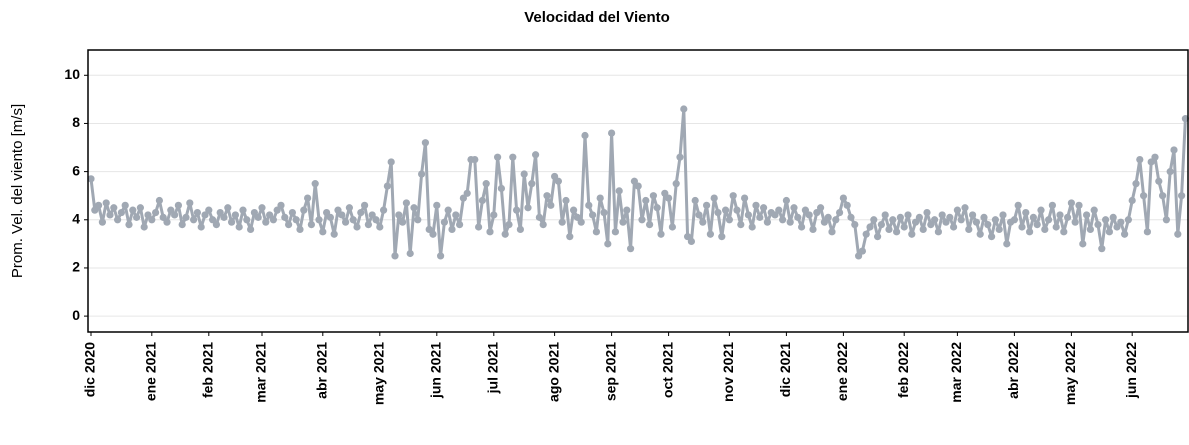 The image size is (1189, 445). Describe the element at coordinates (903, 370) in the screenshot. I see `x-tick-label: feb 2022` at that location.